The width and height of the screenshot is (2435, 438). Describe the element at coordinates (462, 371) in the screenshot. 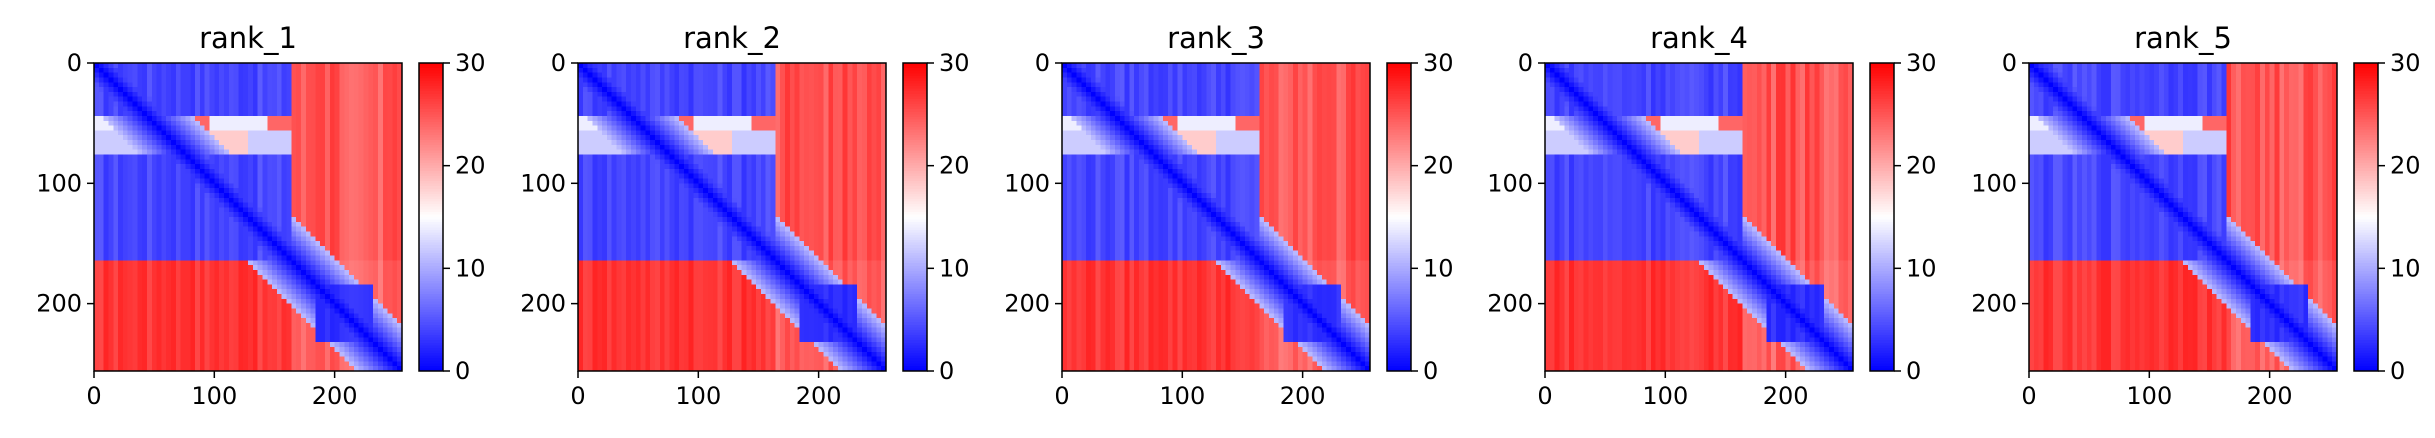

I see `colorbar-tick-label: 0` at that location.